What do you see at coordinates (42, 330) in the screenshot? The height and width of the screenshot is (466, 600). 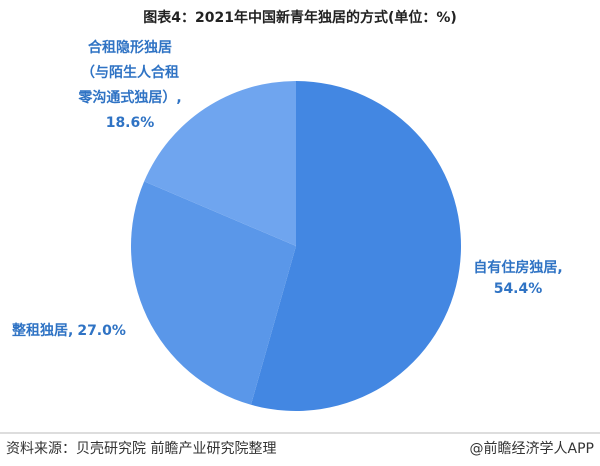 I see `label-category: 整租独居,` at bounding box center [42, 330].